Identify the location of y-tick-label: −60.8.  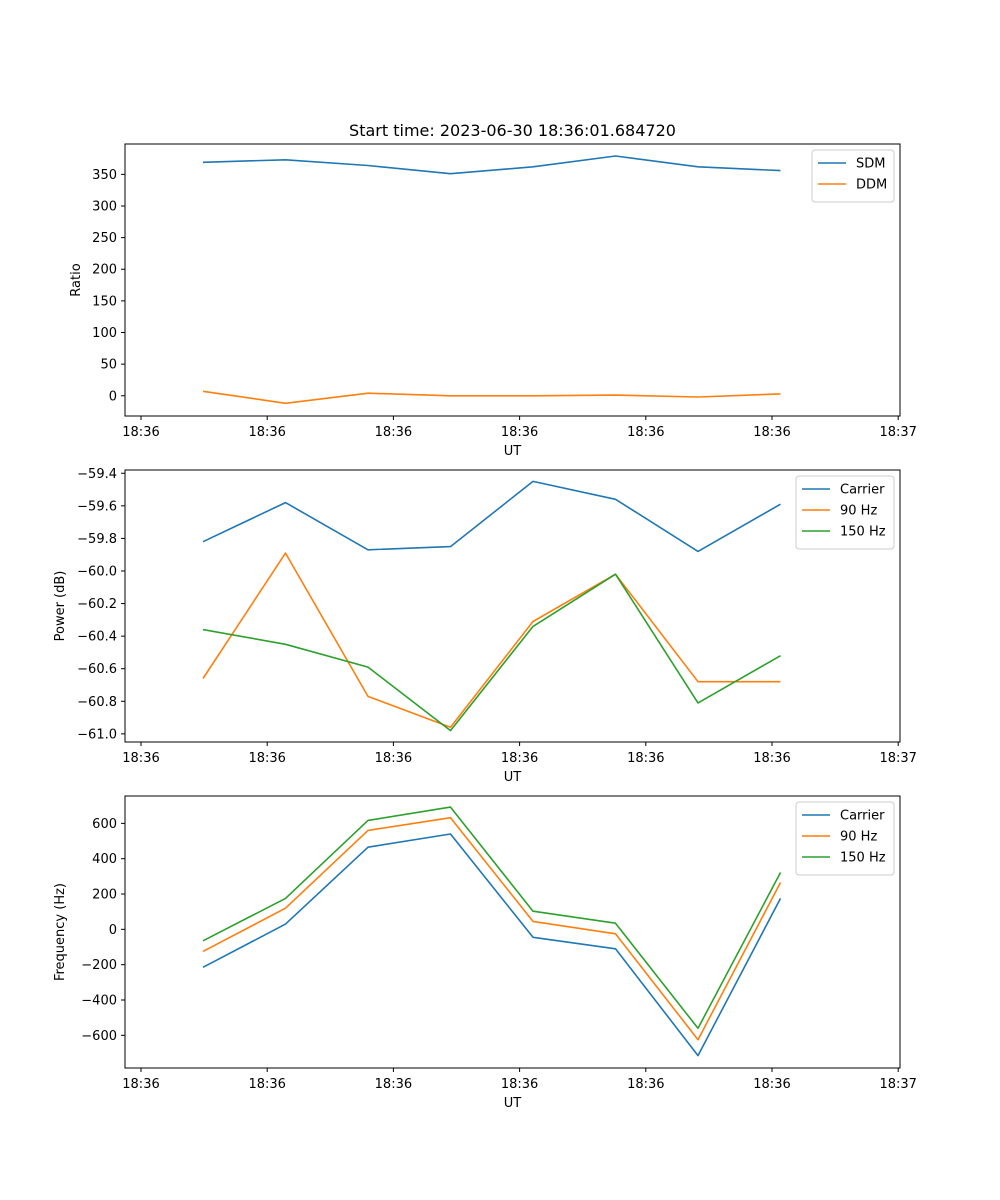
(97, 702).